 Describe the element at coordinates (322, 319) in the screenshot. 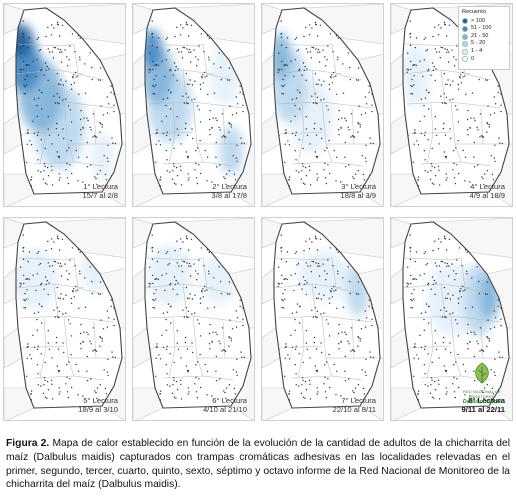

I see `map-svg` at that location.